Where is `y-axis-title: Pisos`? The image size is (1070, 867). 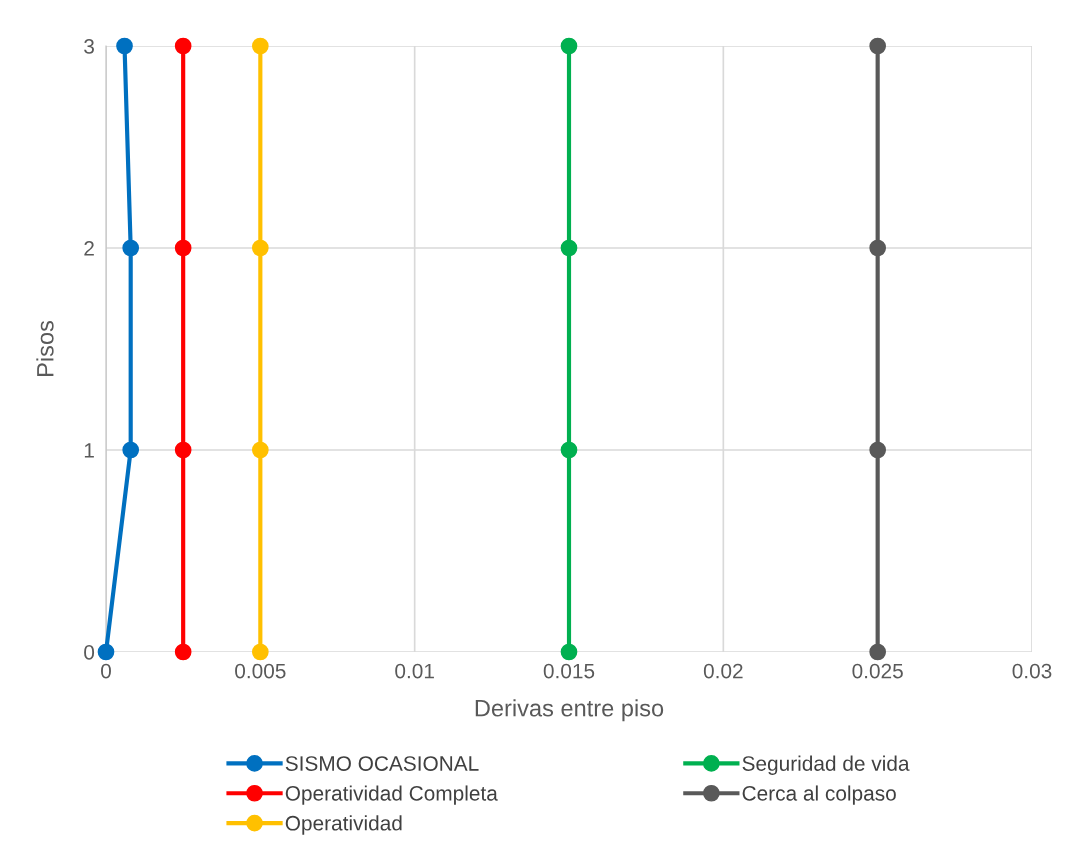 y-axis-title: Pisos is located at coordinates (45, 348).